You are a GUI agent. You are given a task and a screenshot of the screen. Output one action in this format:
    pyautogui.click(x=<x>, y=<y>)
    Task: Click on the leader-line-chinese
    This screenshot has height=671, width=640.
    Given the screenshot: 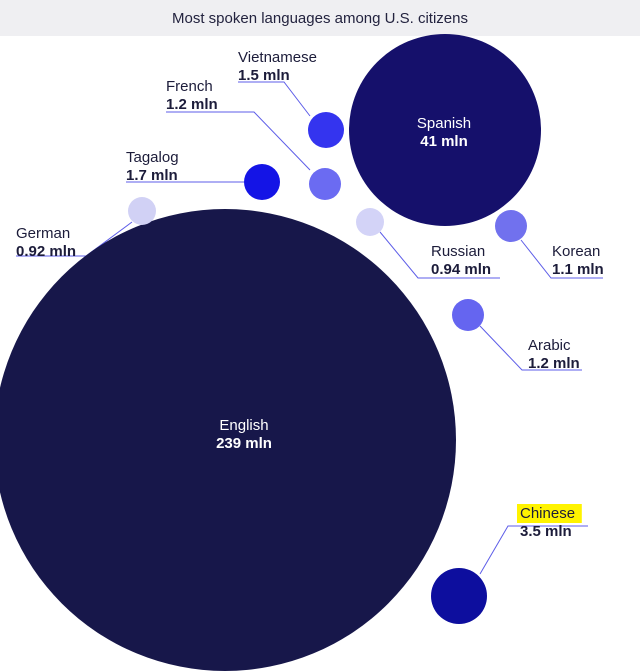 What is the action you would take?
    pyautogui.click(x=533, y=550)
    